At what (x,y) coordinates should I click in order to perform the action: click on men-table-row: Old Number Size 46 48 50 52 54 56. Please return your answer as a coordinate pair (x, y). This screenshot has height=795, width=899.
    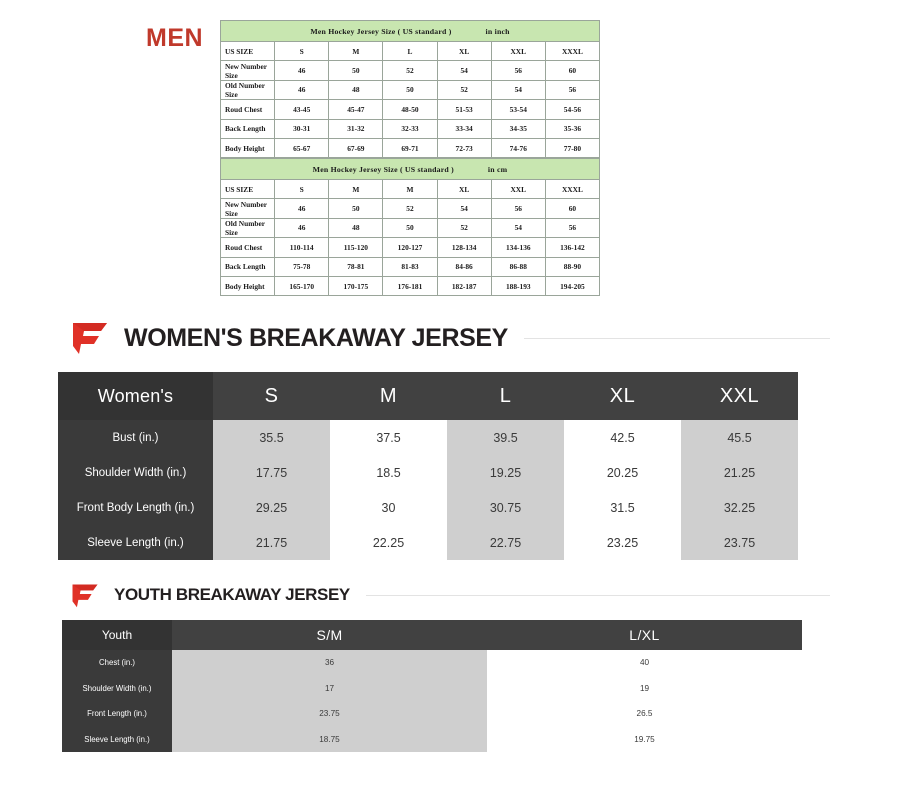
    Looking at the image, I should click on (410, 228).